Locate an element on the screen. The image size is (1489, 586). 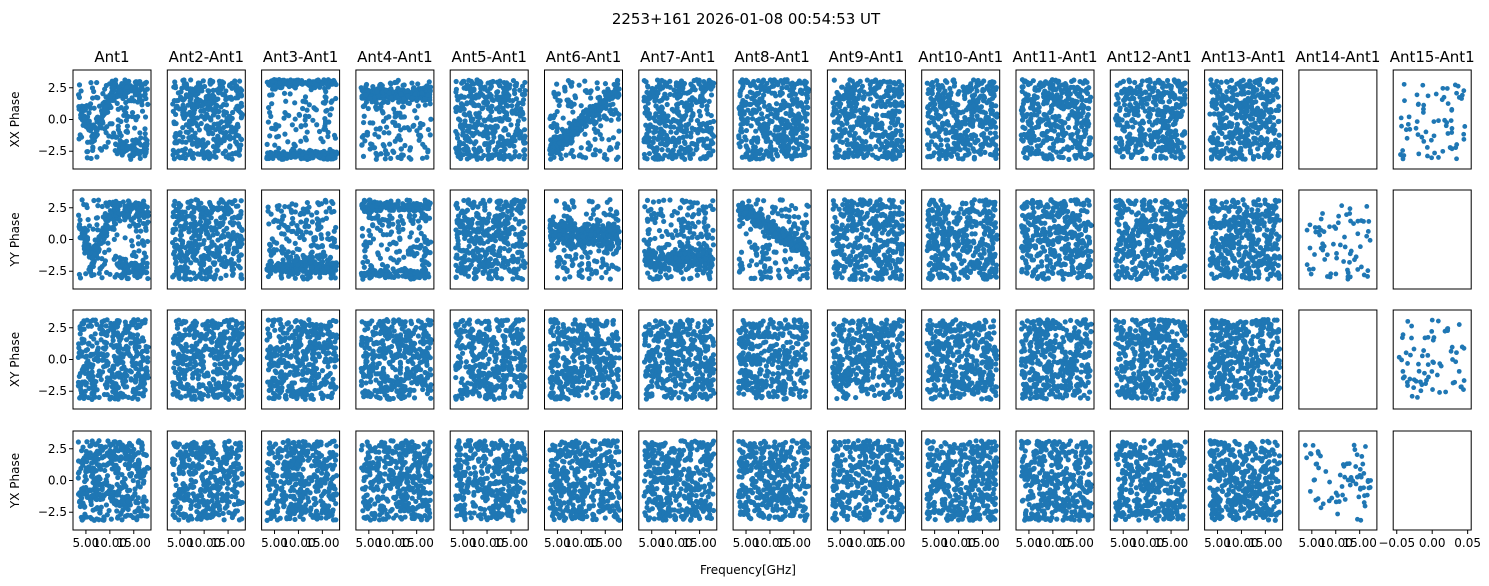
column-title: Ant11-Ant1 is located at coordinates (1054, 57).